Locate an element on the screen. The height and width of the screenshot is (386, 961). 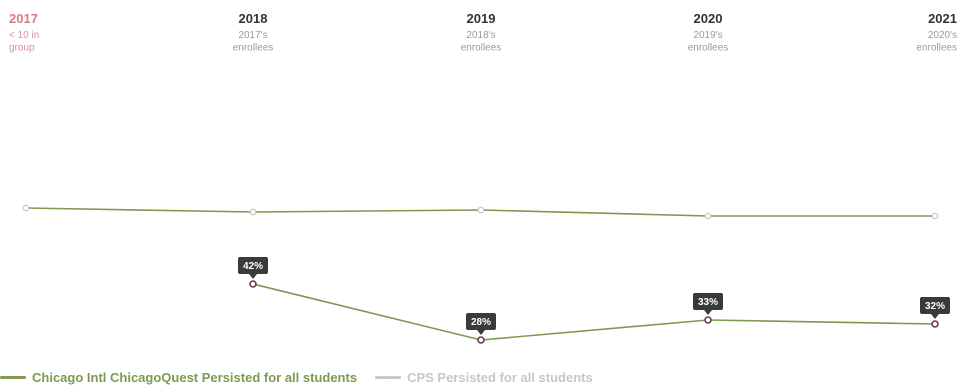
year-label-2017: 2017 is located at coordinates (23, 18).